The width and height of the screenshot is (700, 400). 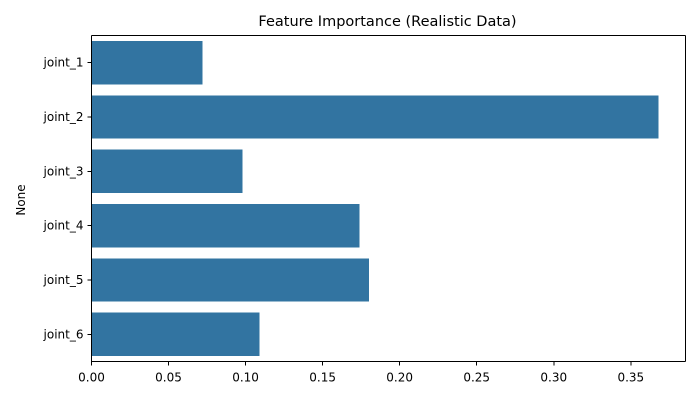 I want to click on x-tick-label: 0.00, so click(x=91, y=378).